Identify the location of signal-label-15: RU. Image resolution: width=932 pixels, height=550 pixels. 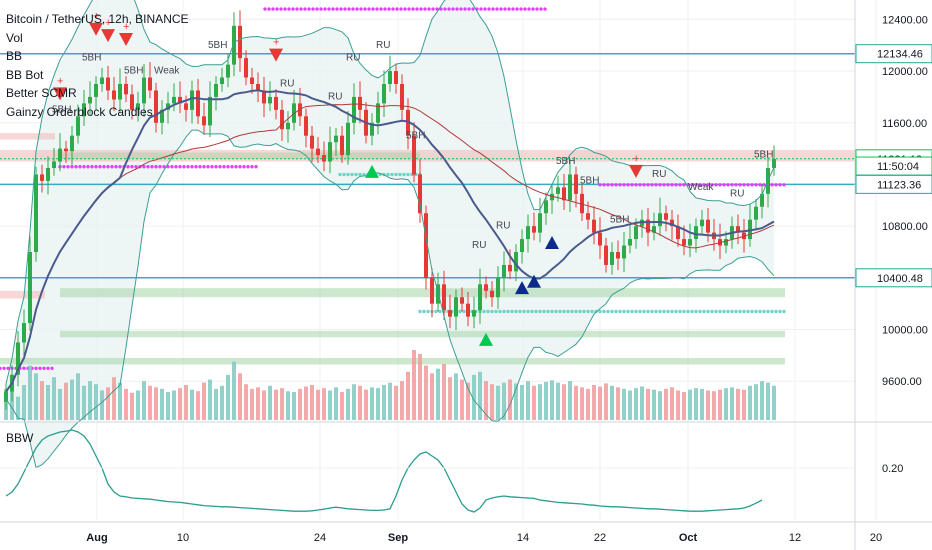
(659, 174).